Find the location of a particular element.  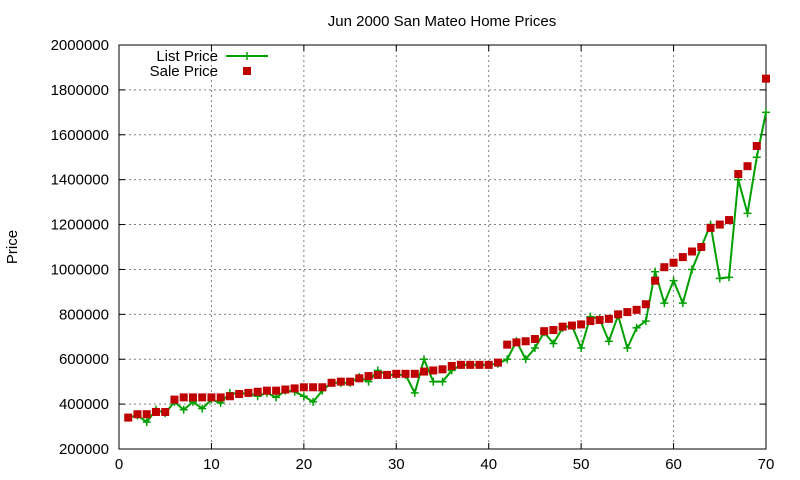

chart-title: Jun 2000 San Mateo Home Prices is located at coordinates (442, 21).